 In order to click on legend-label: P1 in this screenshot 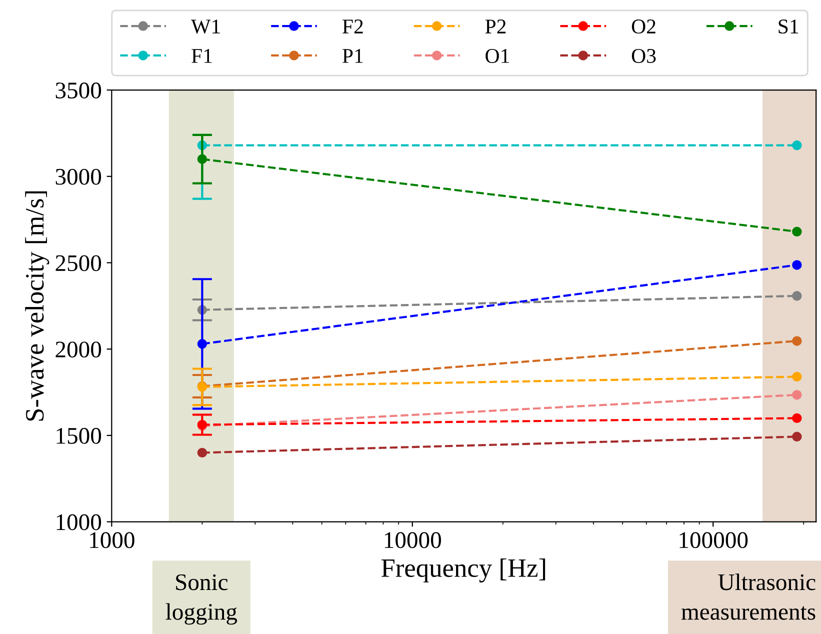, I will do `click(352, 56)`.